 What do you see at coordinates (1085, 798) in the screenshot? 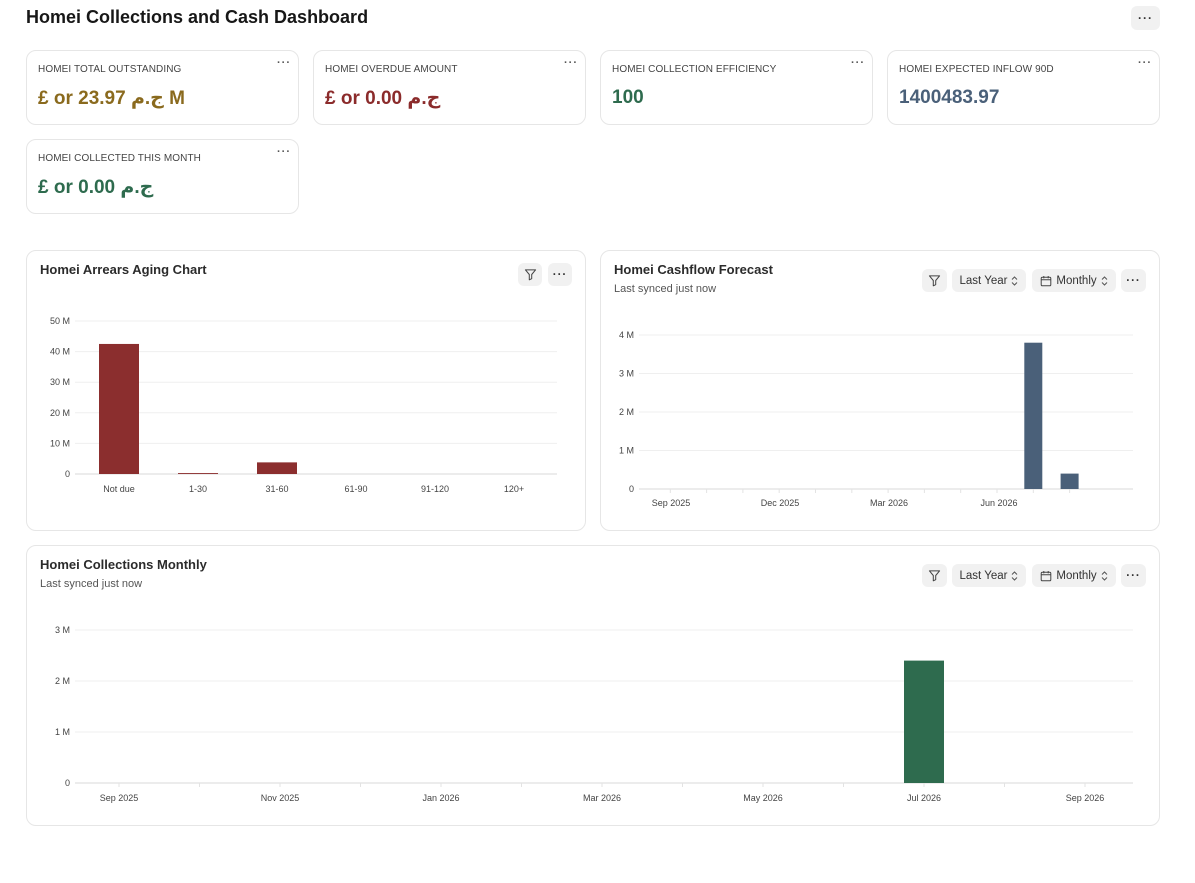
I see `x-tick-label: Sep 2026` at bounding box center [1085, 798].